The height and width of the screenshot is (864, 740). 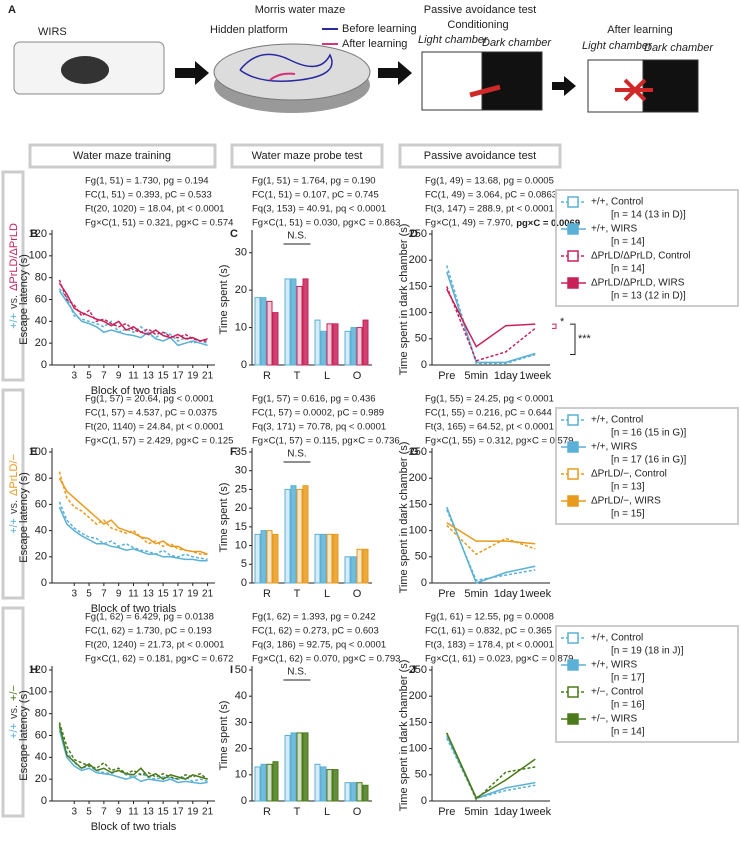 What do you see at coordinates (327, 594) in the screenshot?
I see `x-tick-label: L` at bounding box center [327, 594].